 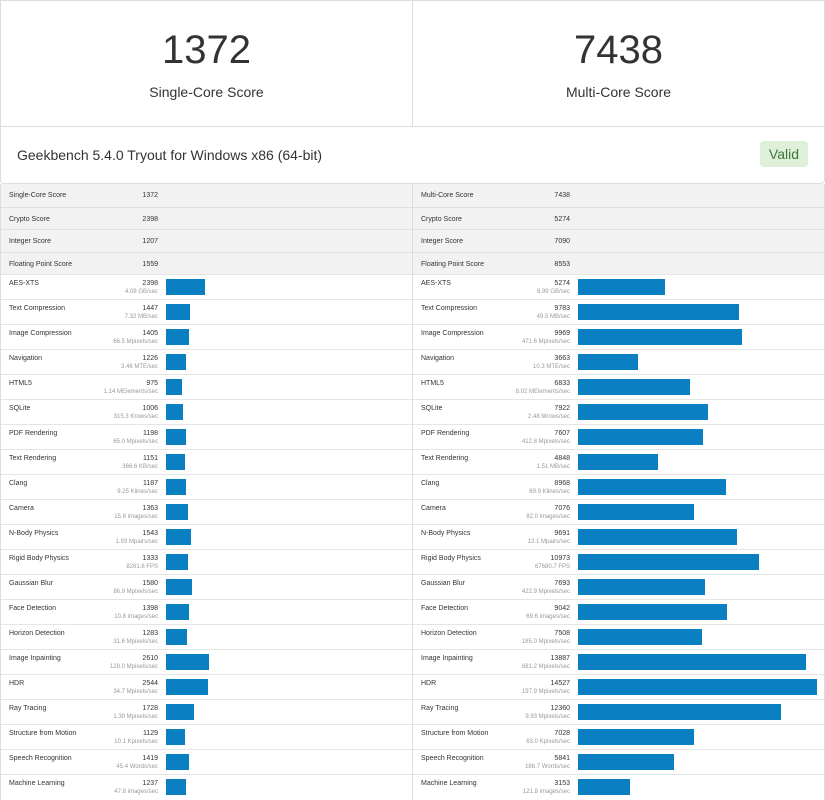 I want to click on test-throughput: 1.14 MElements/sec, so click(x=130, y=392).